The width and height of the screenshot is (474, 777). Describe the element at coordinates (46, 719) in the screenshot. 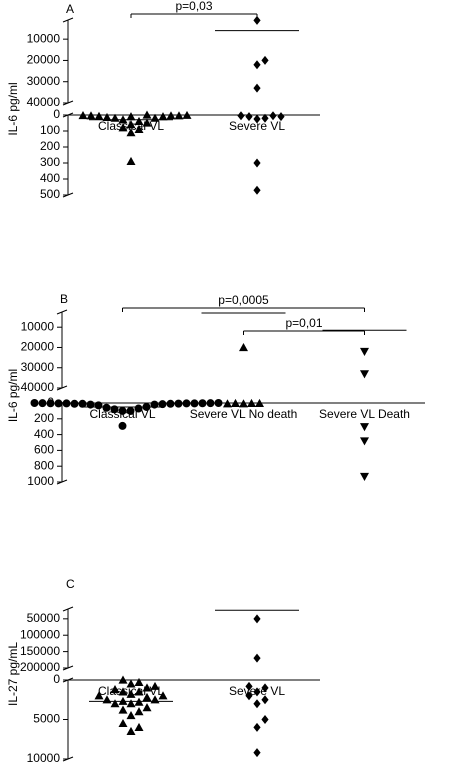

I see `y-tick-label: 5000` at that location.